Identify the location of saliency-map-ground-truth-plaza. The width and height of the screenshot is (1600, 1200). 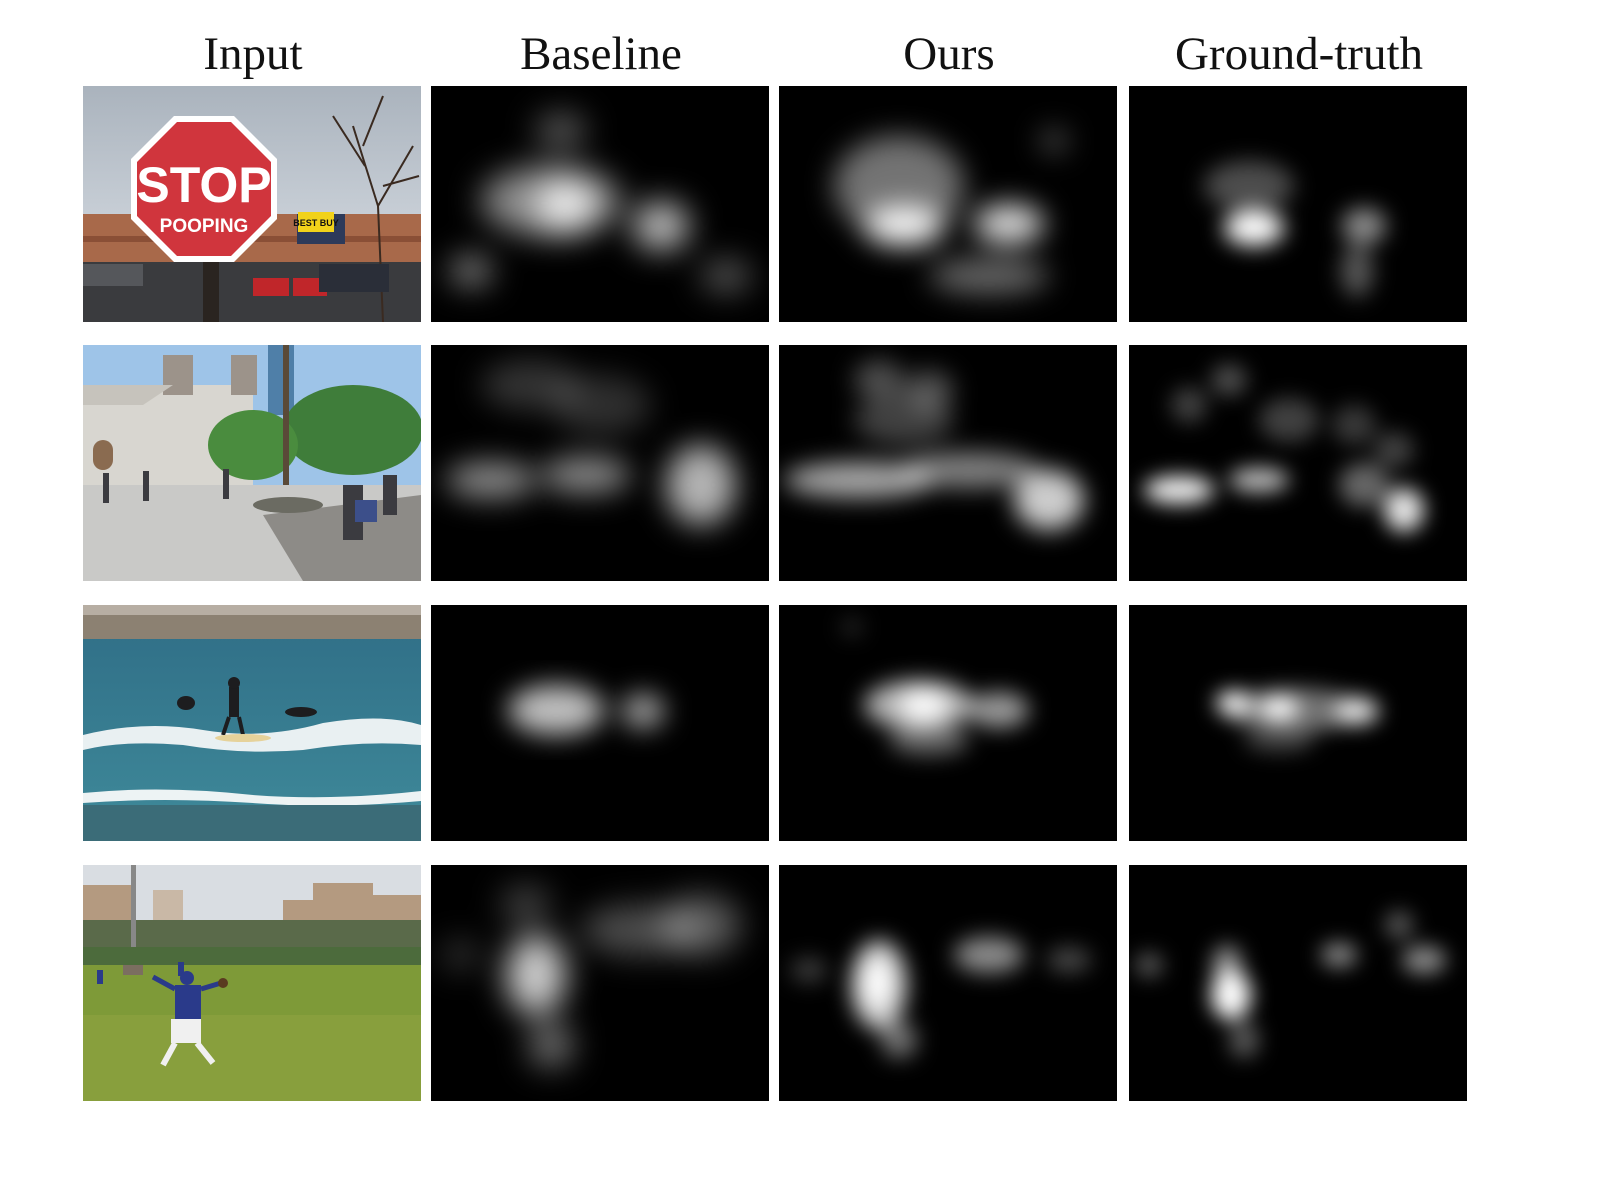
(1298, 463).